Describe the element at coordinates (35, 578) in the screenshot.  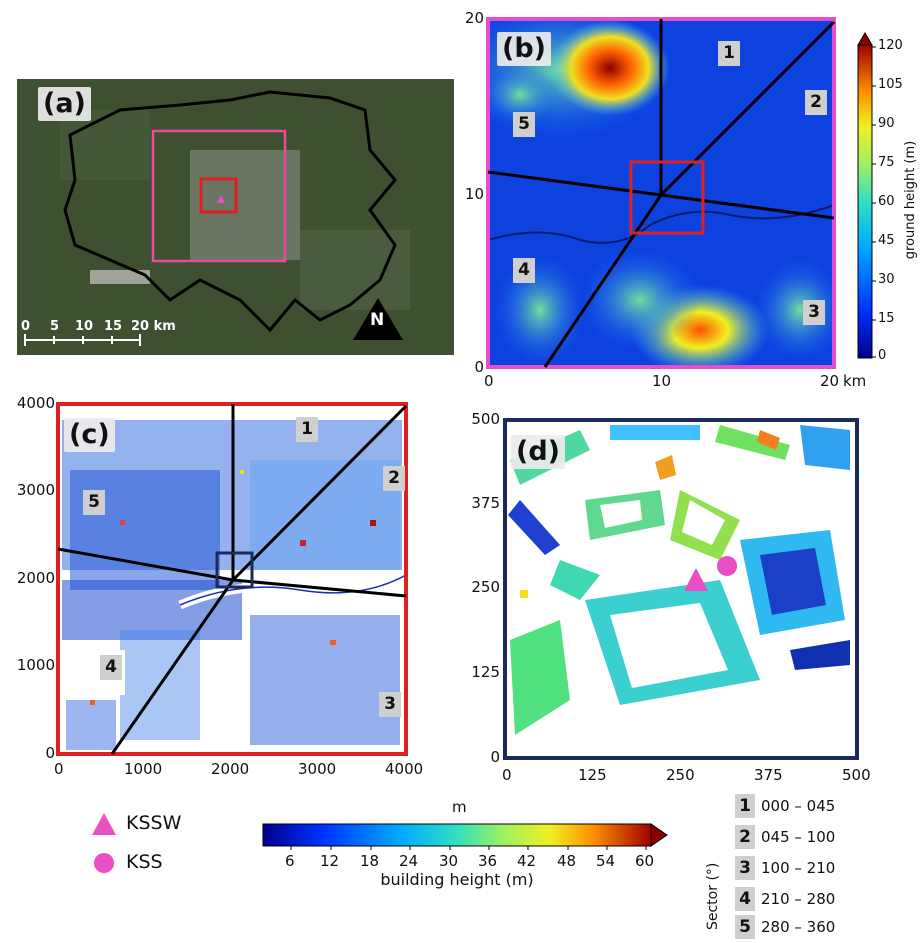
I see `c-y-tick: 2000` at that location.